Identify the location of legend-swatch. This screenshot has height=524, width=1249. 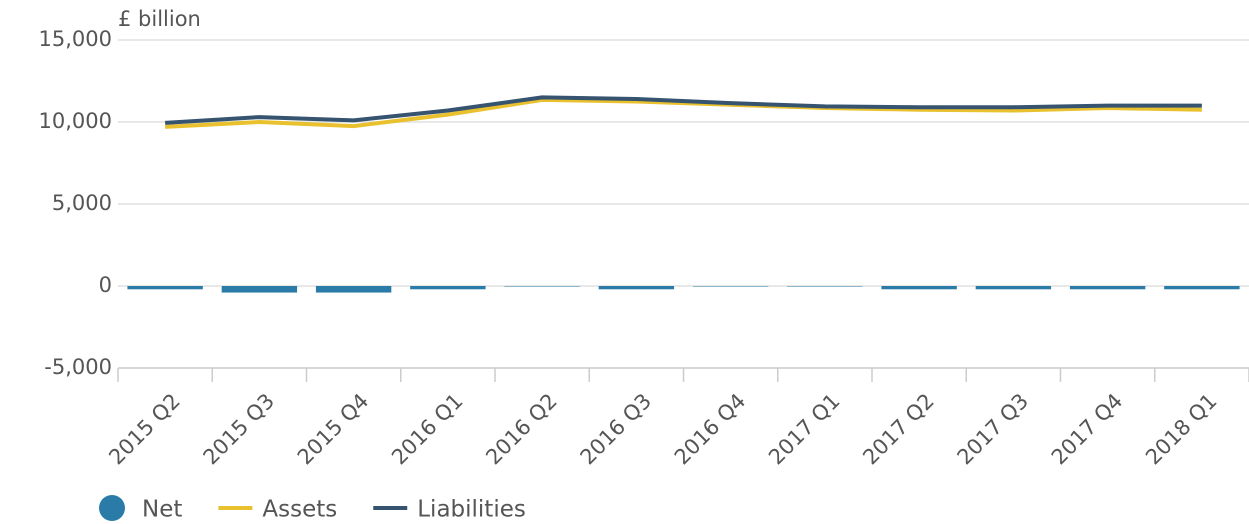
(112, 508).